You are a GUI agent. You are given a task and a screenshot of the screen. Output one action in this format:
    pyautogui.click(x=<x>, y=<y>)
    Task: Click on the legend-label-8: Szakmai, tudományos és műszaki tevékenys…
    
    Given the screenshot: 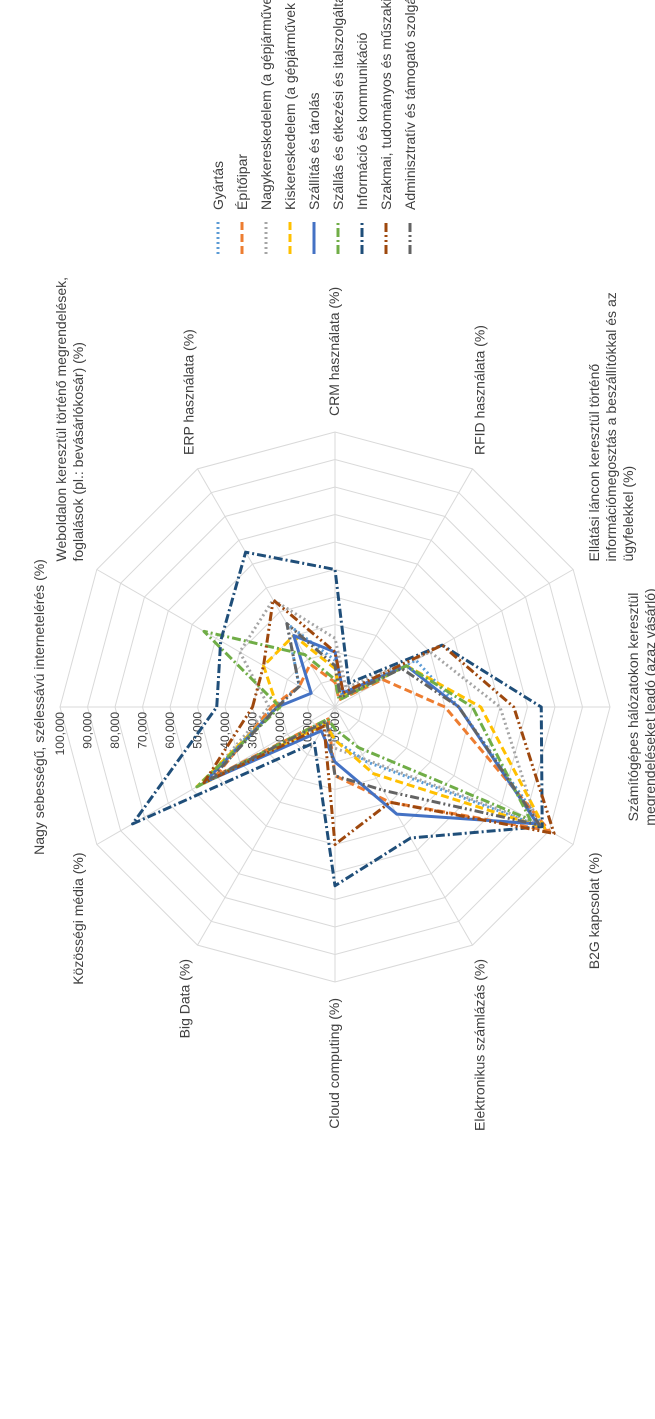 What is the action you would take?
    pyautogui.click(x=386, y=105)
    